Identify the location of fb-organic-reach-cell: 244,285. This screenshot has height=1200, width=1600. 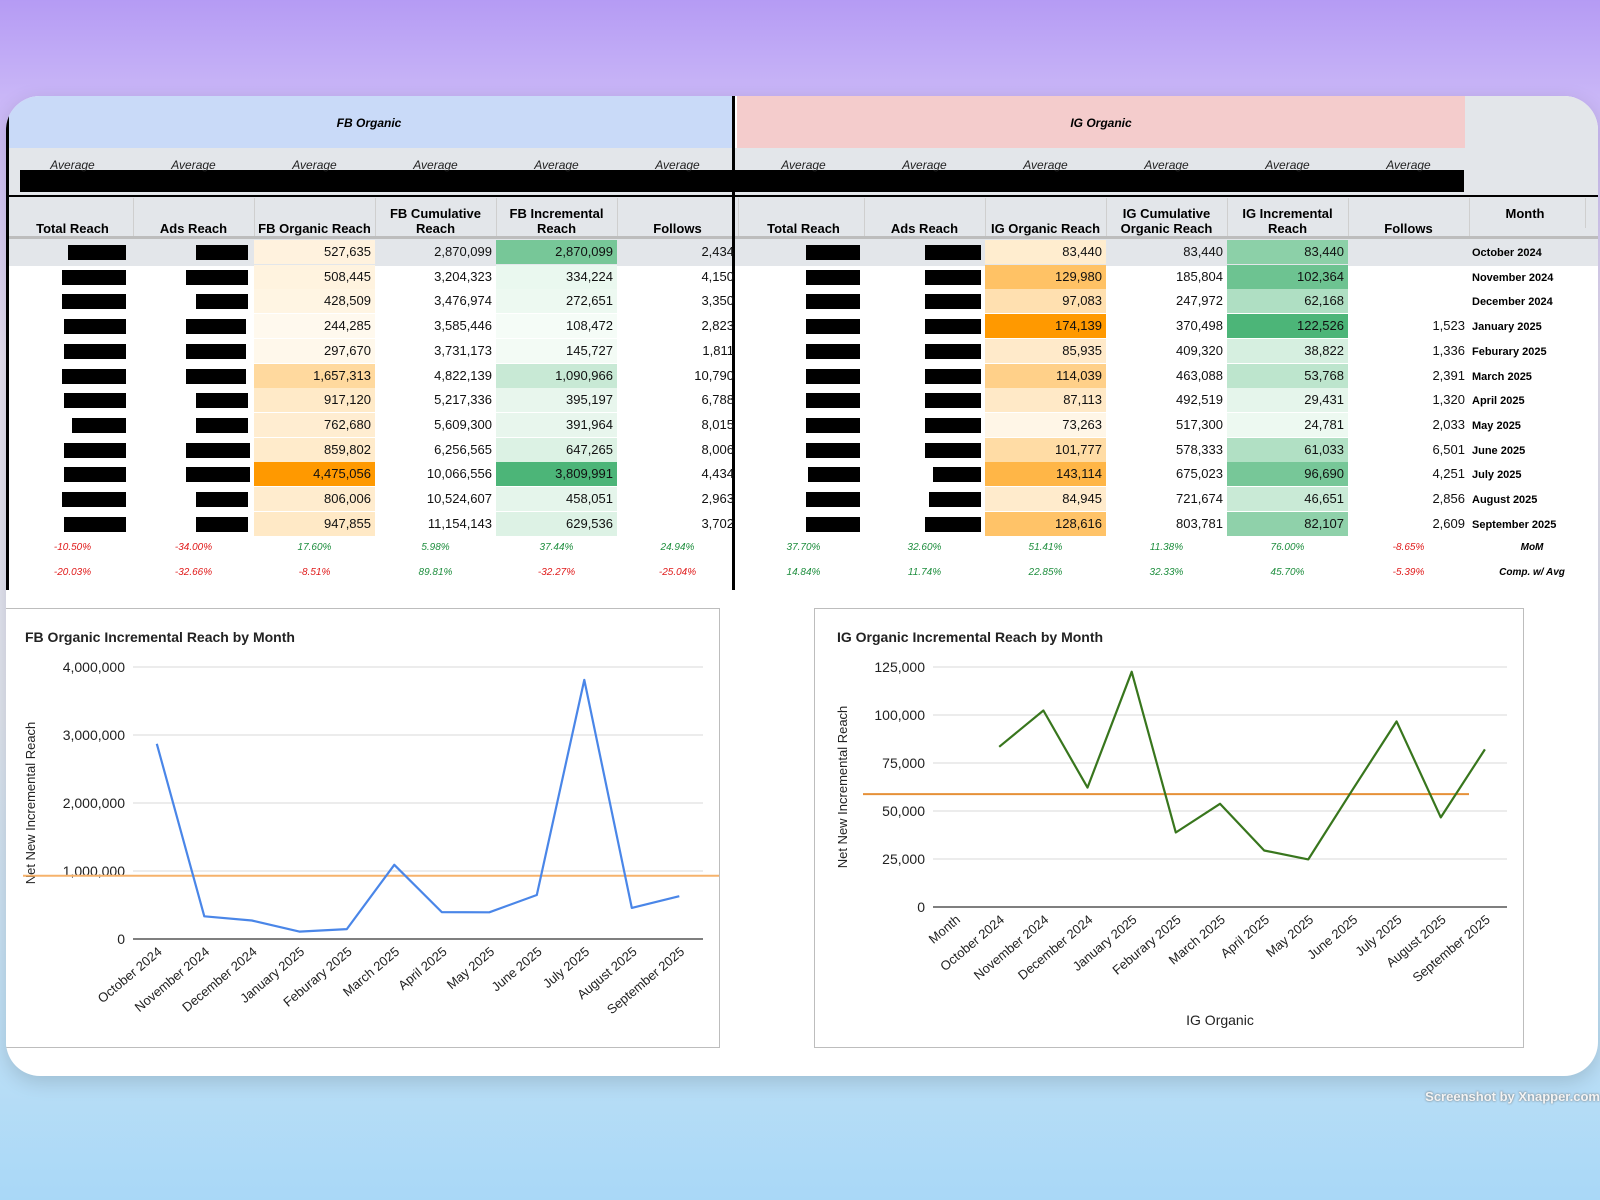
(314, 326).